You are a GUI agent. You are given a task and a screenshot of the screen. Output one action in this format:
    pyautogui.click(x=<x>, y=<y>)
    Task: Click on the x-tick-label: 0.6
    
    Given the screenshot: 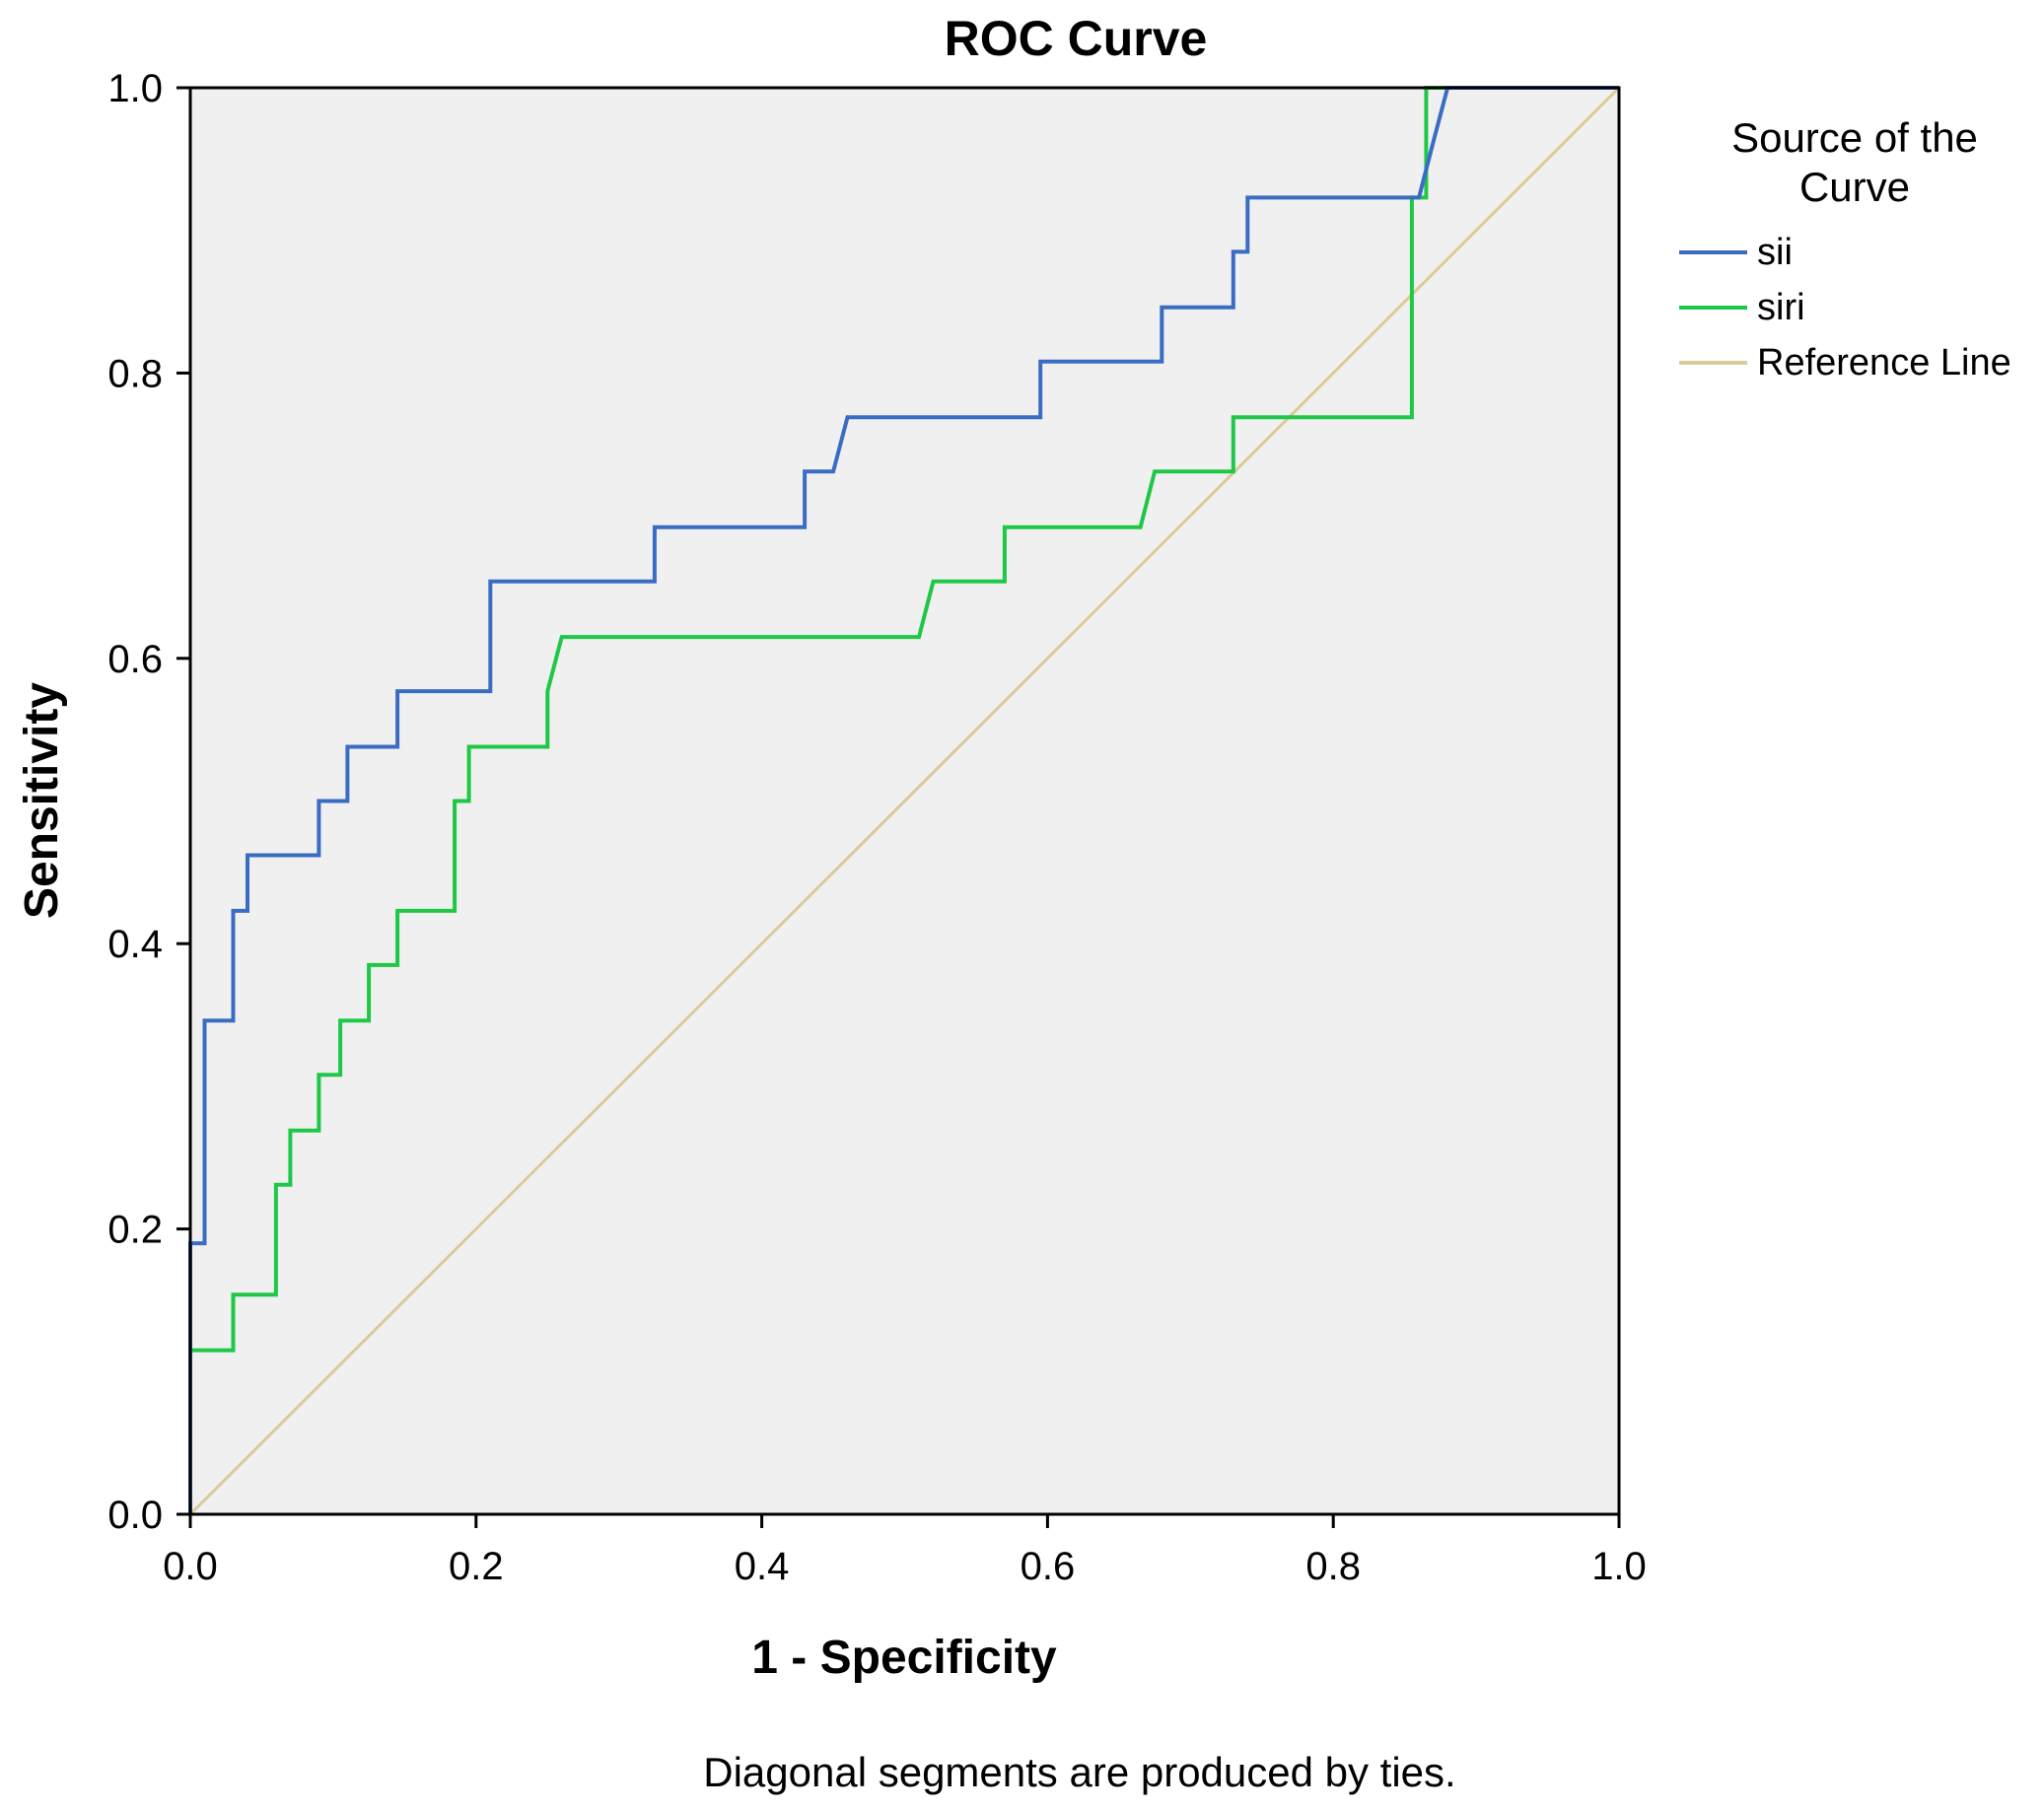 What is the action you would take?
    pyautogui.click(x=1048, y=1566)
    